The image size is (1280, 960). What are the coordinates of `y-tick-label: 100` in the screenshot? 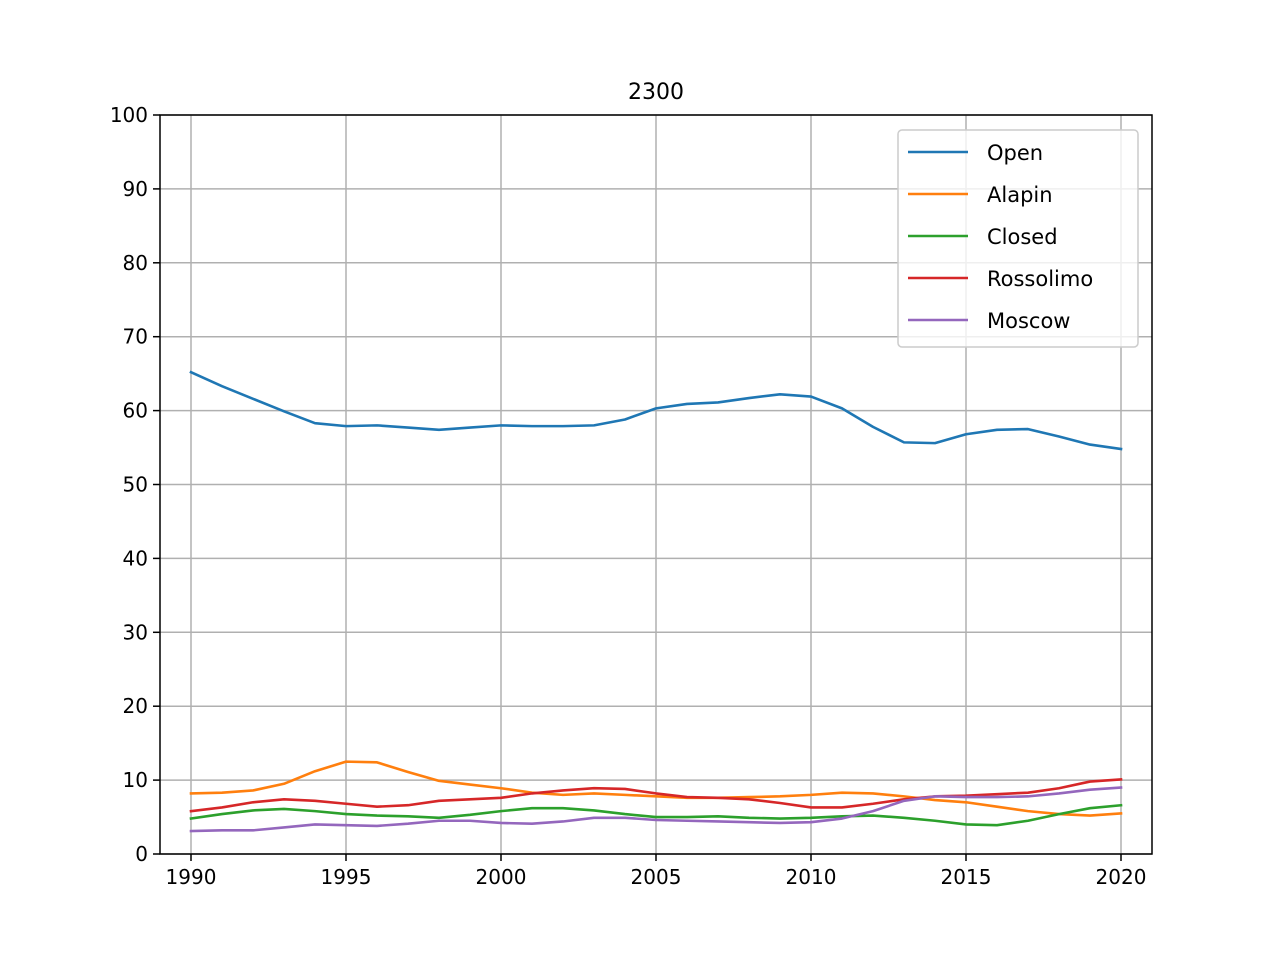 It's located at (129, 115).